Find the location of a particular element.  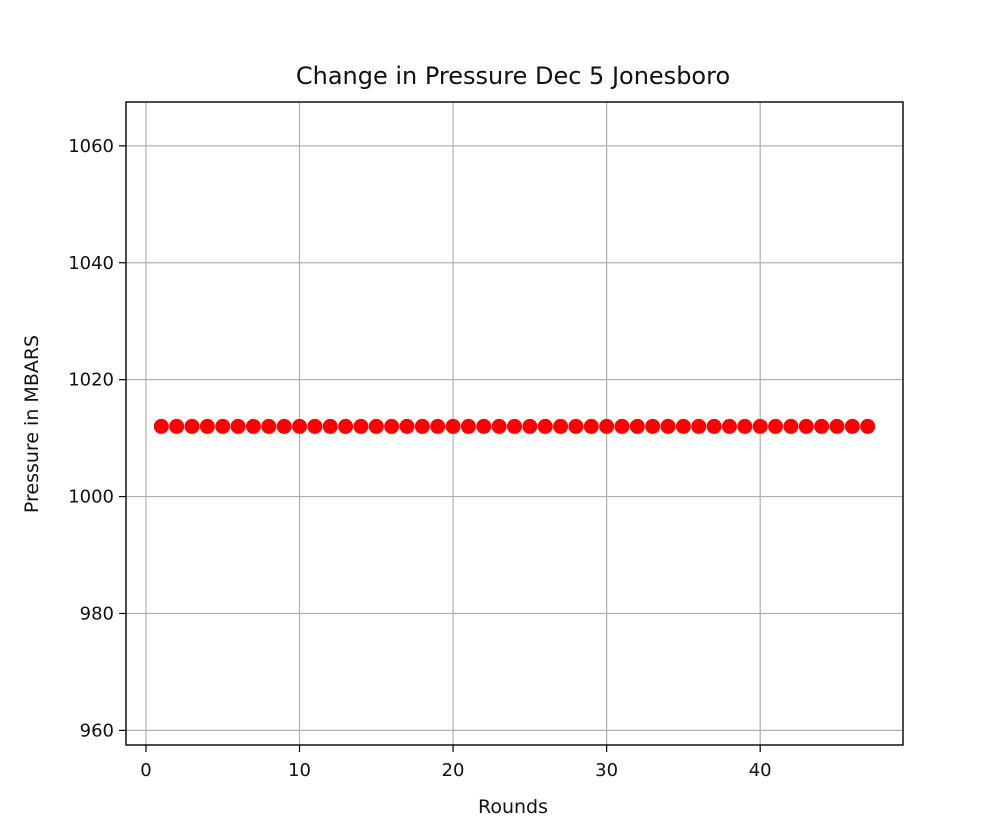

x-tick-label: 30 is located at coordinates (606, 770).